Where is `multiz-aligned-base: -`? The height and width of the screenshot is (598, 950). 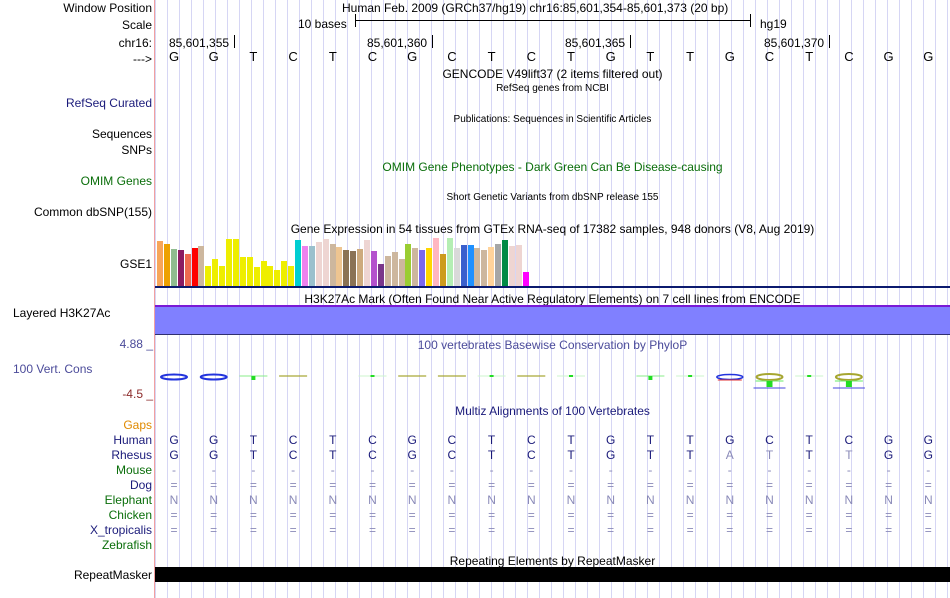 multiz-aligned-base: - is located at coordinates (729, 470).